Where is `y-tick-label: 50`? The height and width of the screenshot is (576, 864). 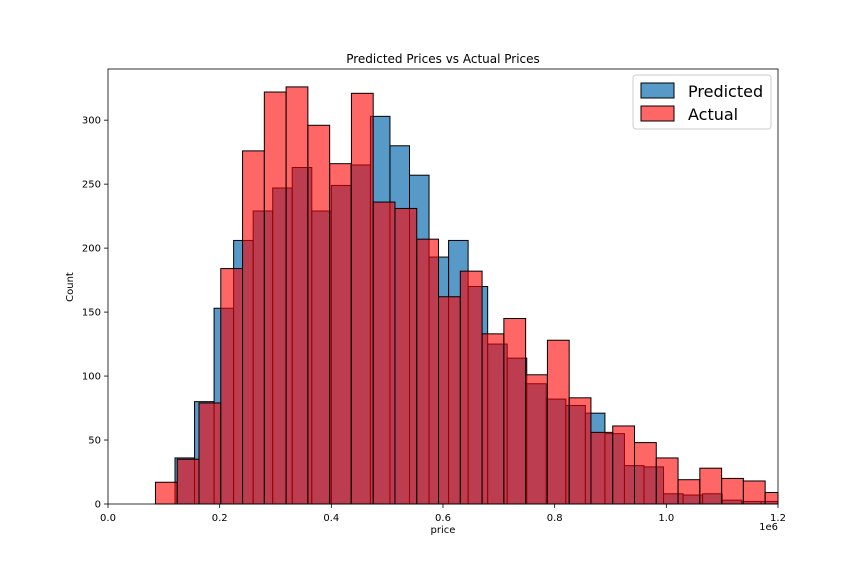
y-tick-label: 50 is located at coordinates (94, 441).